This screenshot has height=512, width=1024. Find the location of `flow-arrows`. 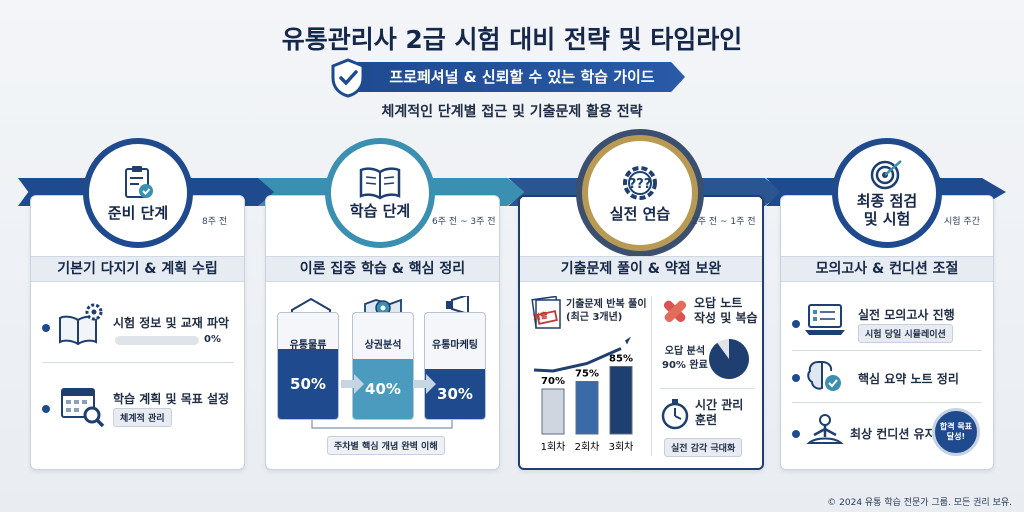

flow-arrows is located at coordinates (382, 401).